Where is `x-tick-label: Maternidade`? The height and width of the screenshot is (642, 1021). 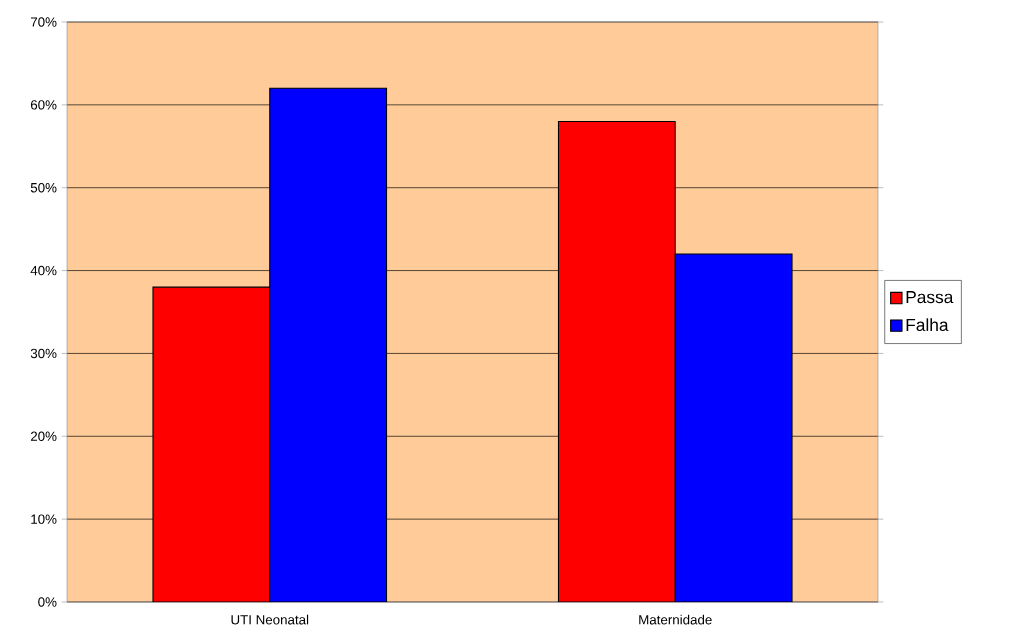 x-tick-label: Maternidade is located at coordinates (675, 619).